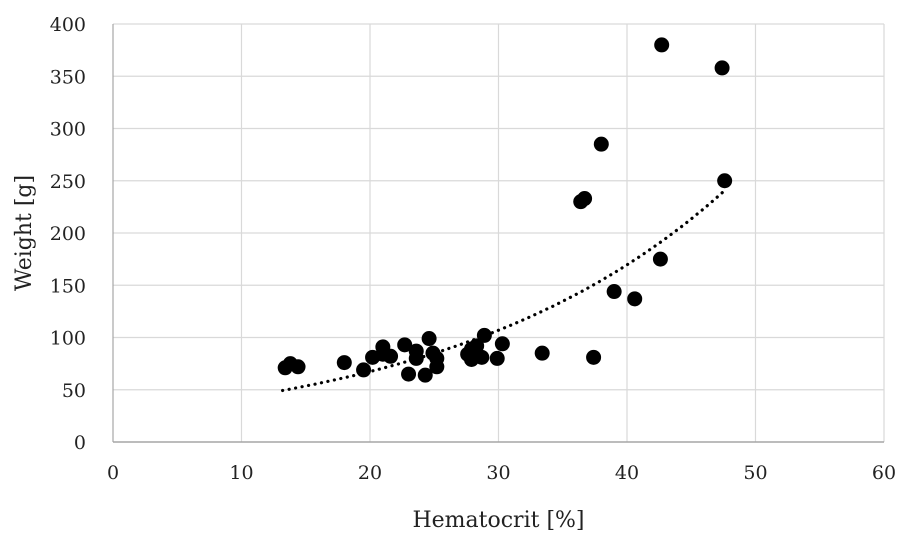 The image size is (900, 533). I want to click on x-axis-title: Hematocrit [%], so click(498, 520).